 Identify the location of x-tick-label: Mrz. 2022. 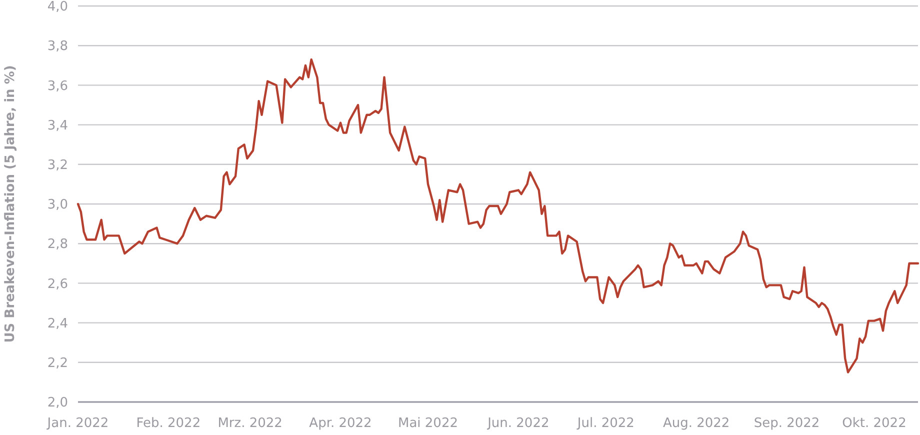
(250, 423).